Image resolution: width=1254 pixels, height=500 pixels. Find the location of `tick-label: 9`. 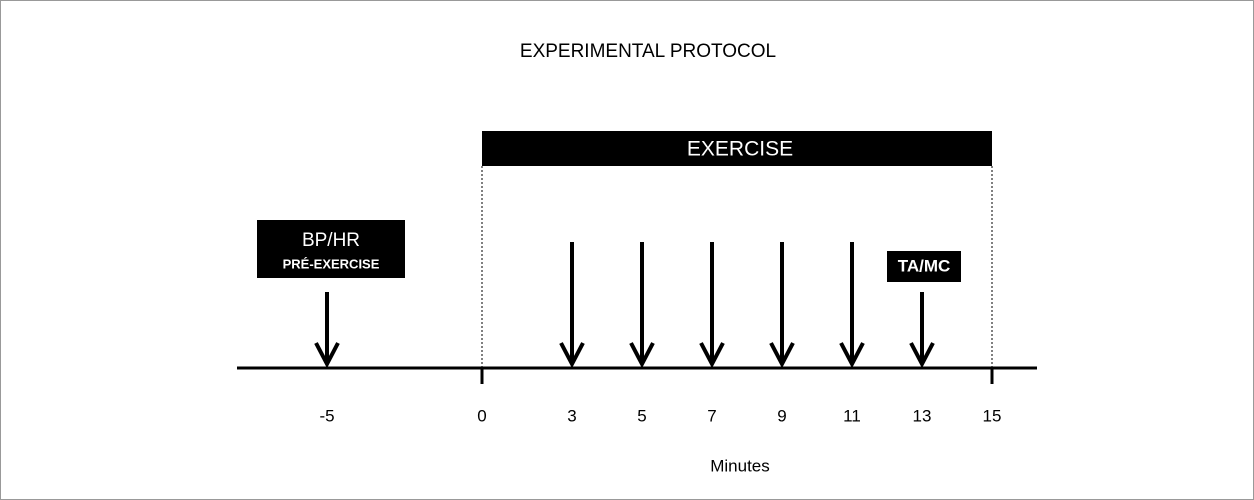

tick-label: 9 is located at coordinates (781, 415).